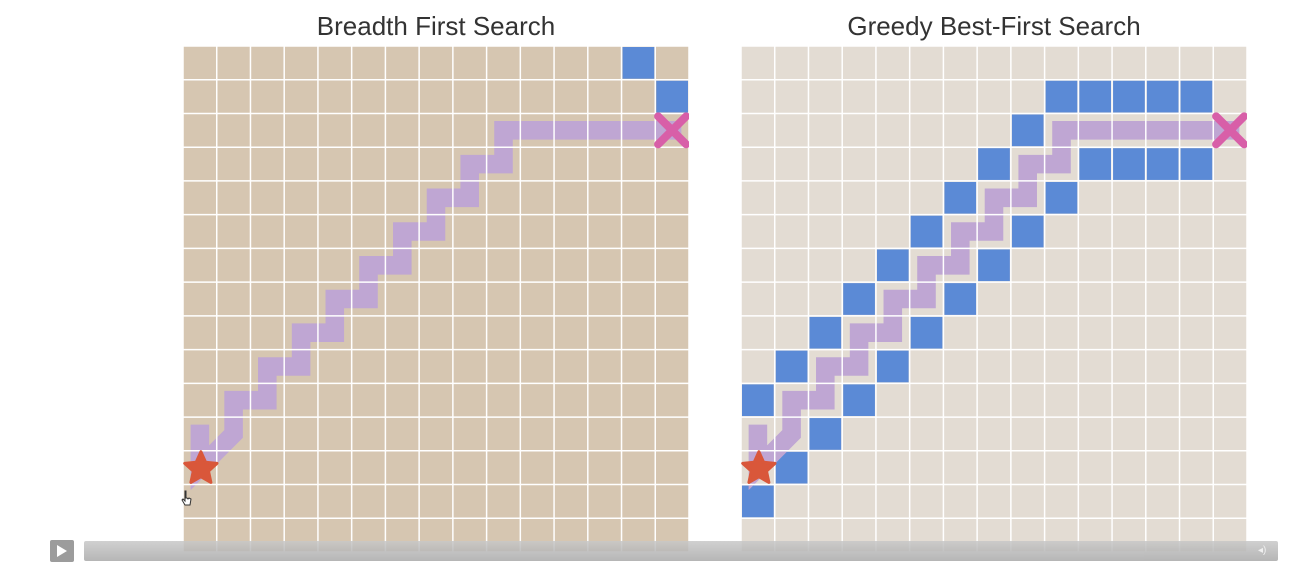  I want to click on panel-title-greedy: Greedy Best-First Search, so click(994, 26).